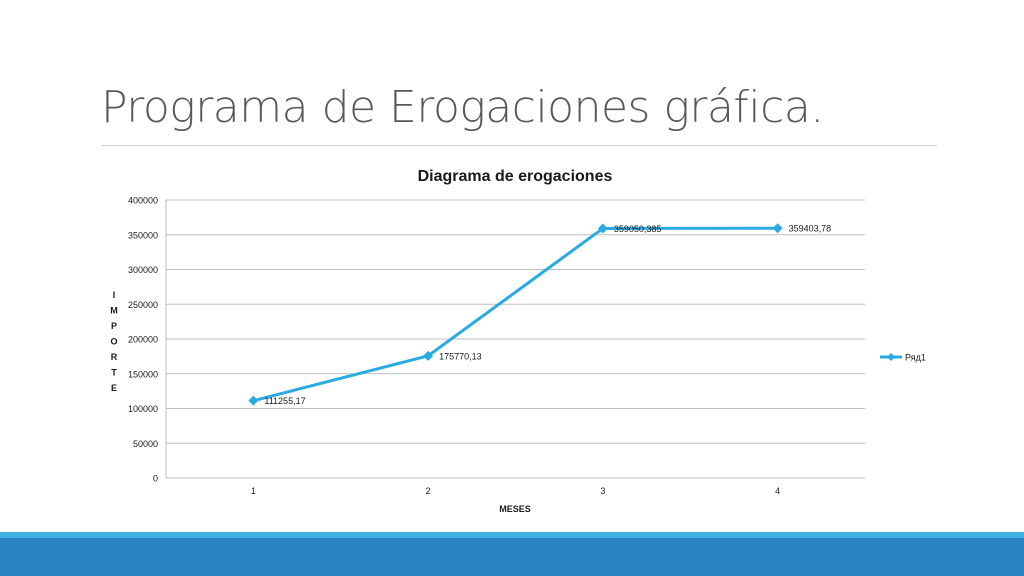 Image resolution: width=1024 pixels, height=576 pixels. I want to click on y-tick-label: 250000, so click(143, 305).